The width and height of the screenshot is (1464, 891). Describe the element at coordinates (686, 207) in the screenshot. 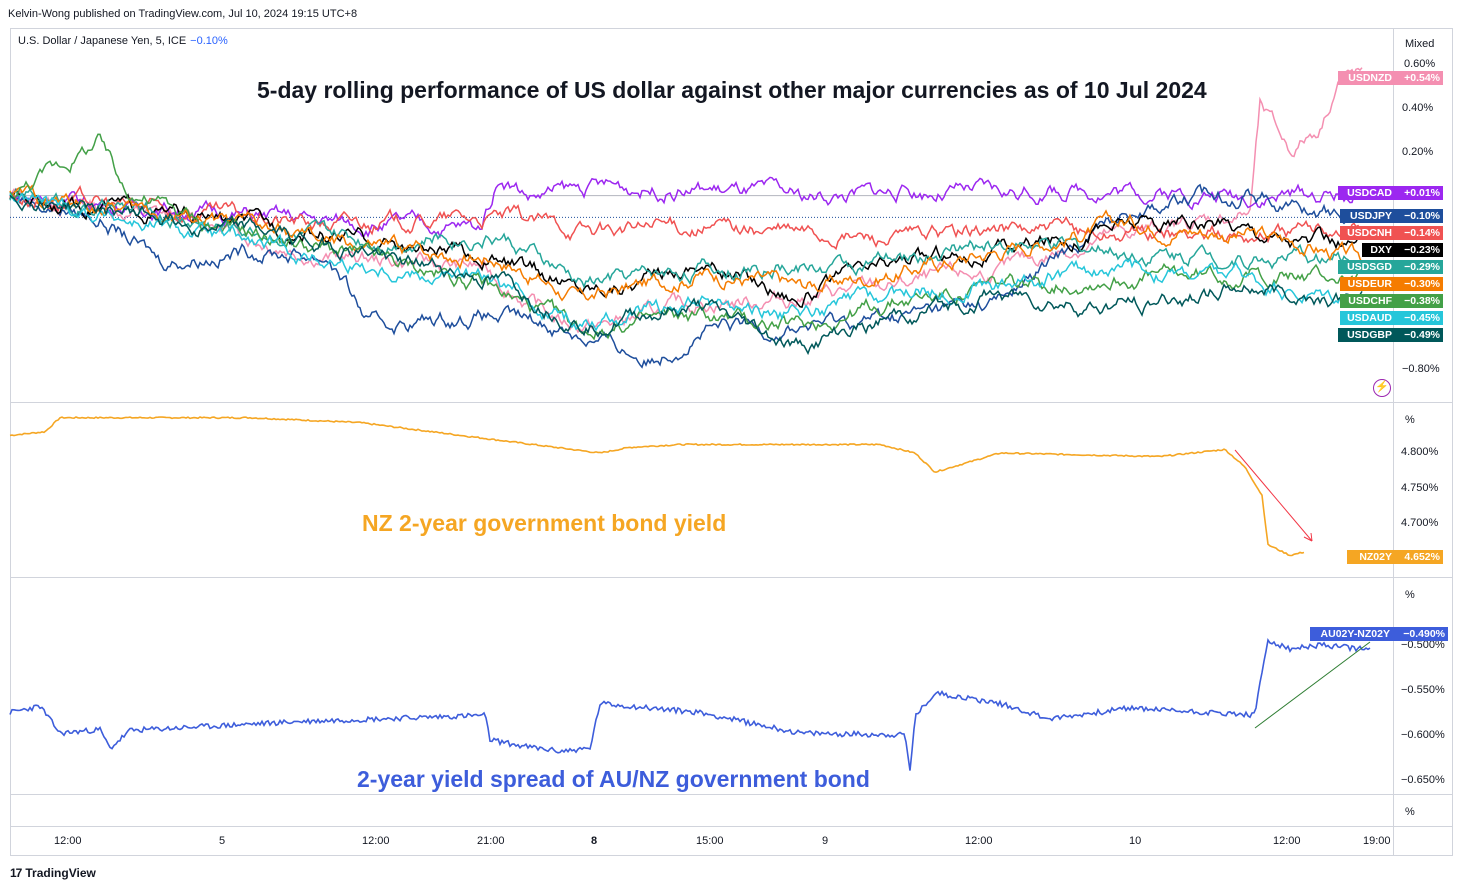

I see `series-line-usdcad` at that location.